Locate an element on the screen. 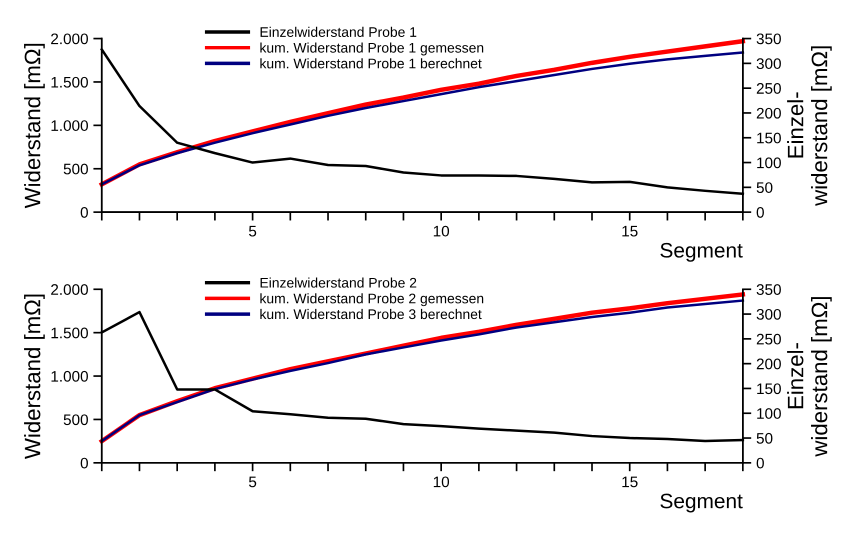  legend-label: kum. Widerstand Probe 1 berechnet is located at coordinates (371, 63).